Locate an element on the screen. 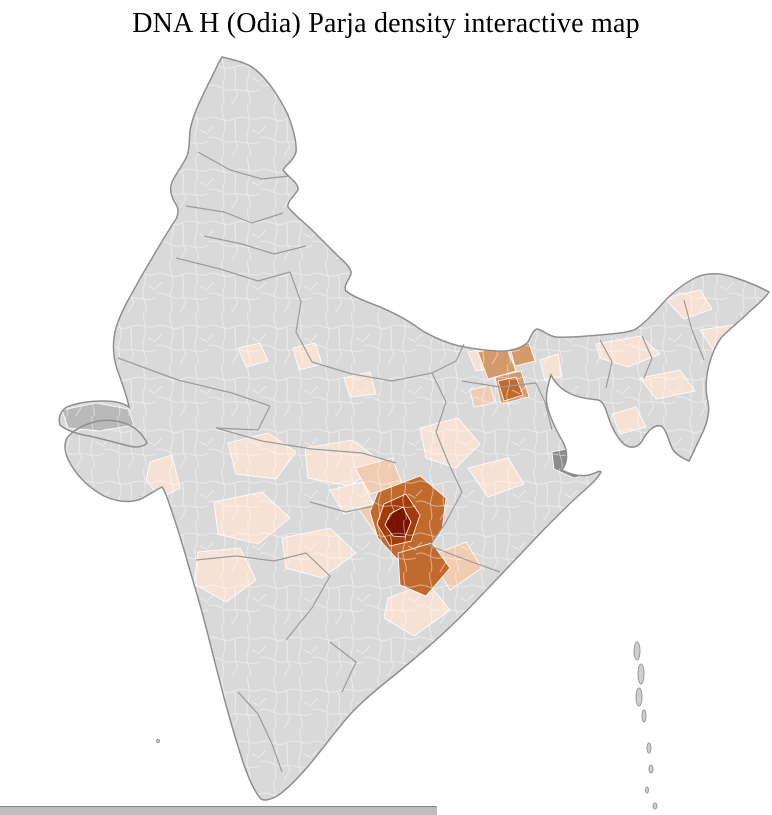 Image resolution: width=772 pixels, height=815 pixels. horizontal-scrollbar is located at coordinates (218, 810).